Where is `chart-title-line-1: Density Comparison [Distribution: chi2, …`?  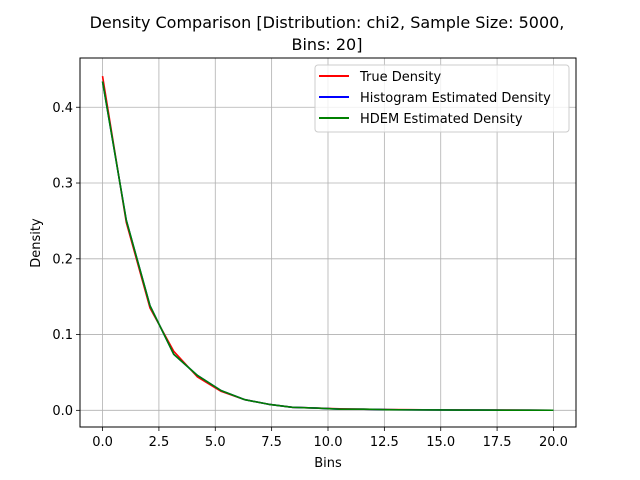 chart-title-line-1: Density Comparison [Distribution: chi2, … is located at coordinates (327, 22).